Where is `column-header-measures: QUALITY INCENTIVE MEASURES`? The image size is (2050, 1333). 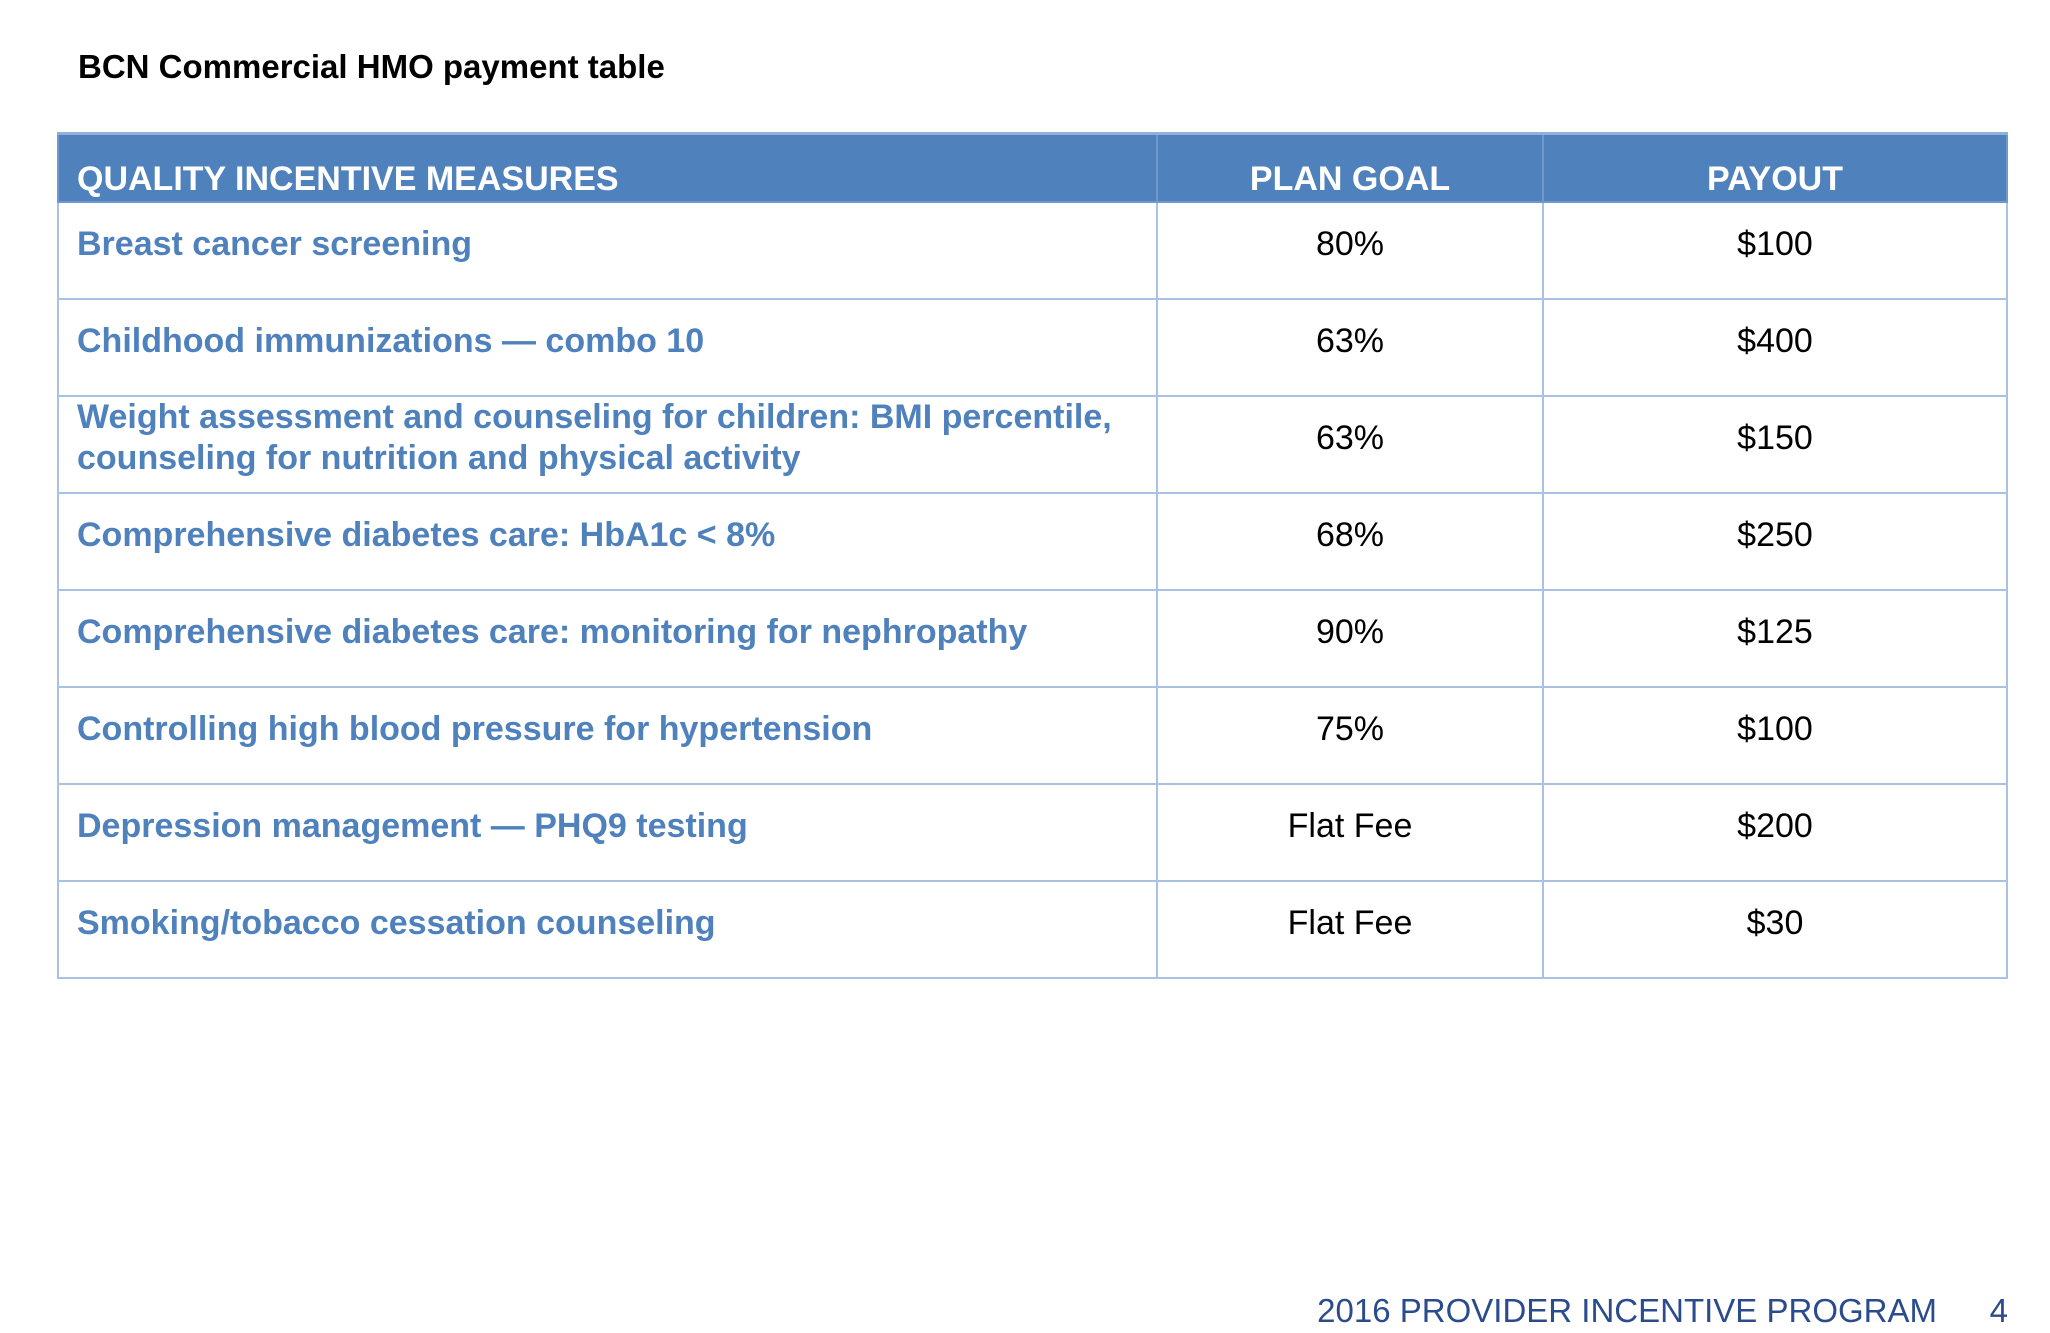
column-header-measures: QUALITY INCENTIVE MEASURES is located at coordinates (607, 167).